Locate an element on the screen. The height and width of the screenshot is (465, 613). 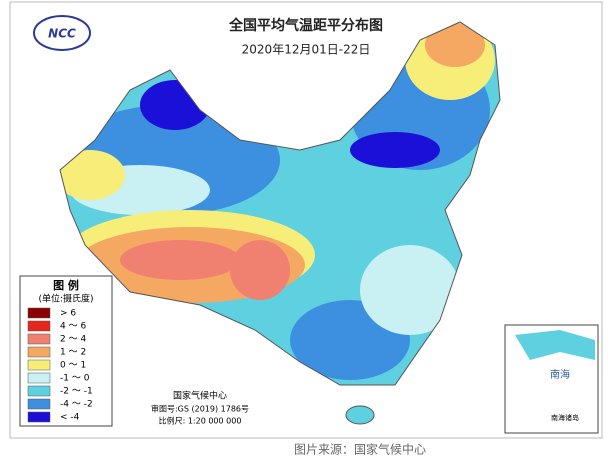
legend-label: 1 ～ 2 is located at coordinates (73, 353).